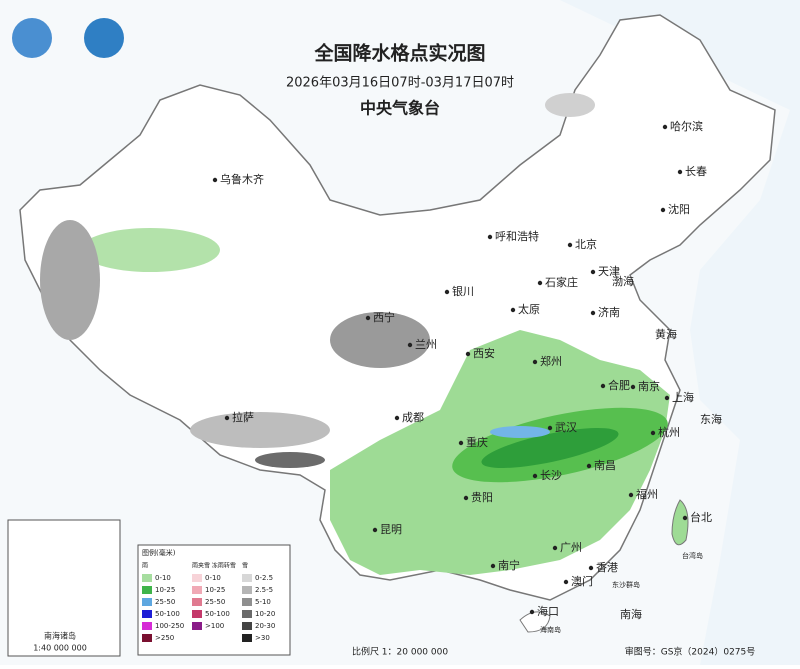  I want to click on legend-item: 5-10, so click(263, 602).